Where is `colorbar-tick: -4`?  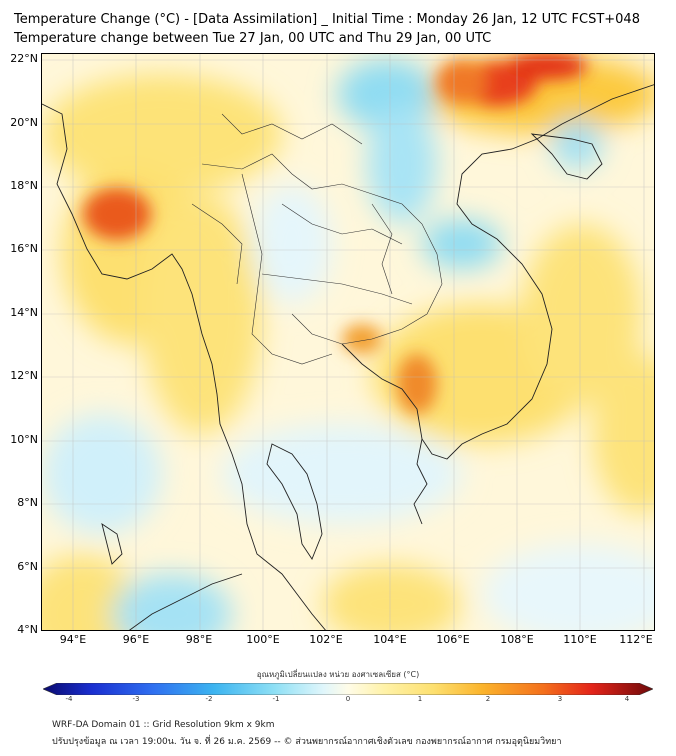 colorbar-tick: -4 is located at coordinates (69, 699).